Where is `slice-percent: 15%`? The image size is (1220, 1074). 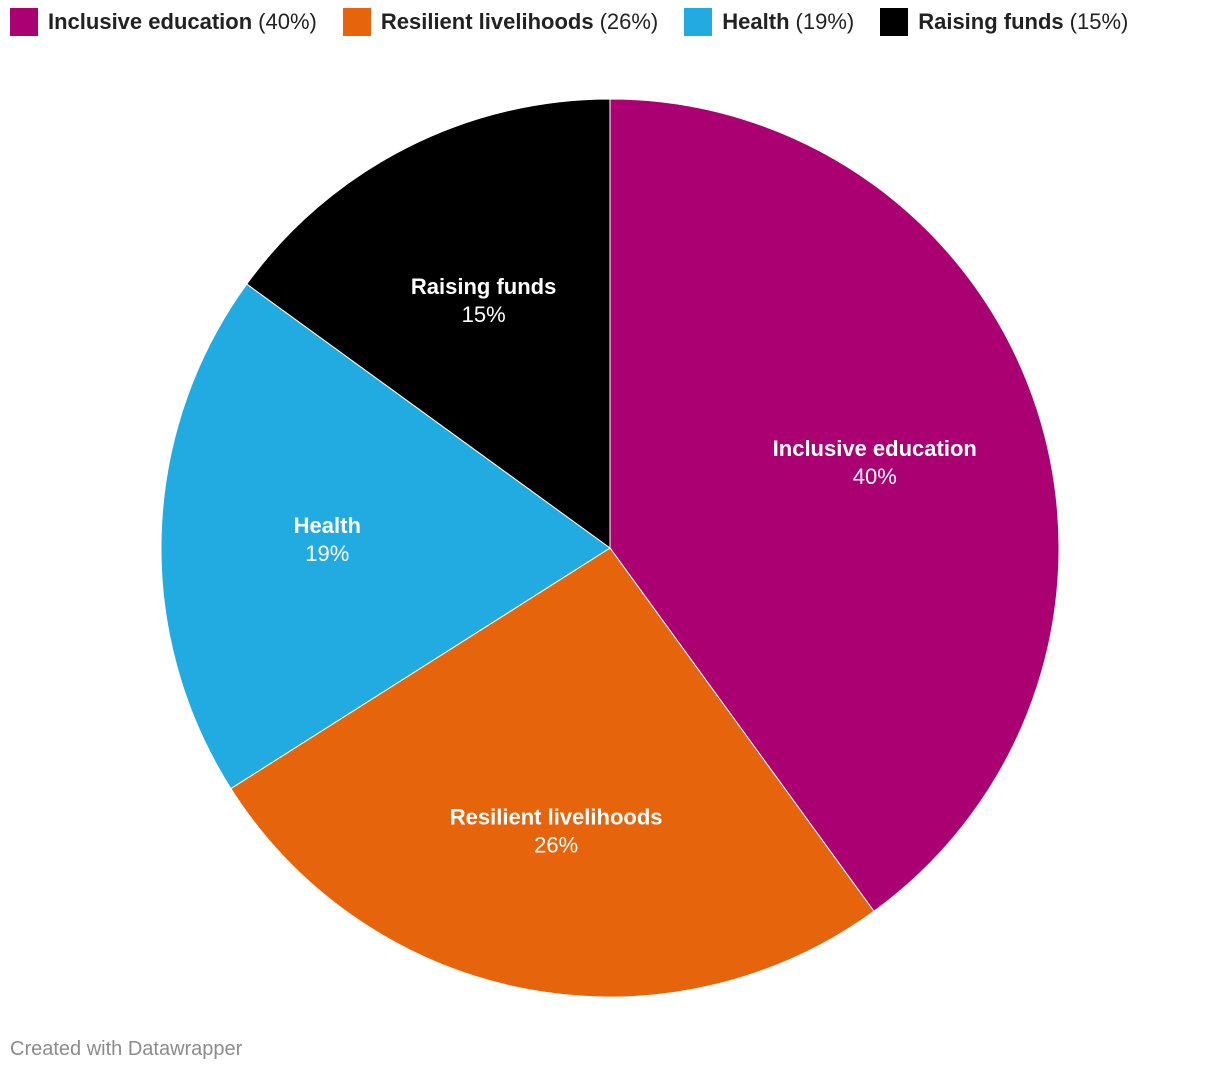
slice-percent: 15% is located at coordinates (484, 314).